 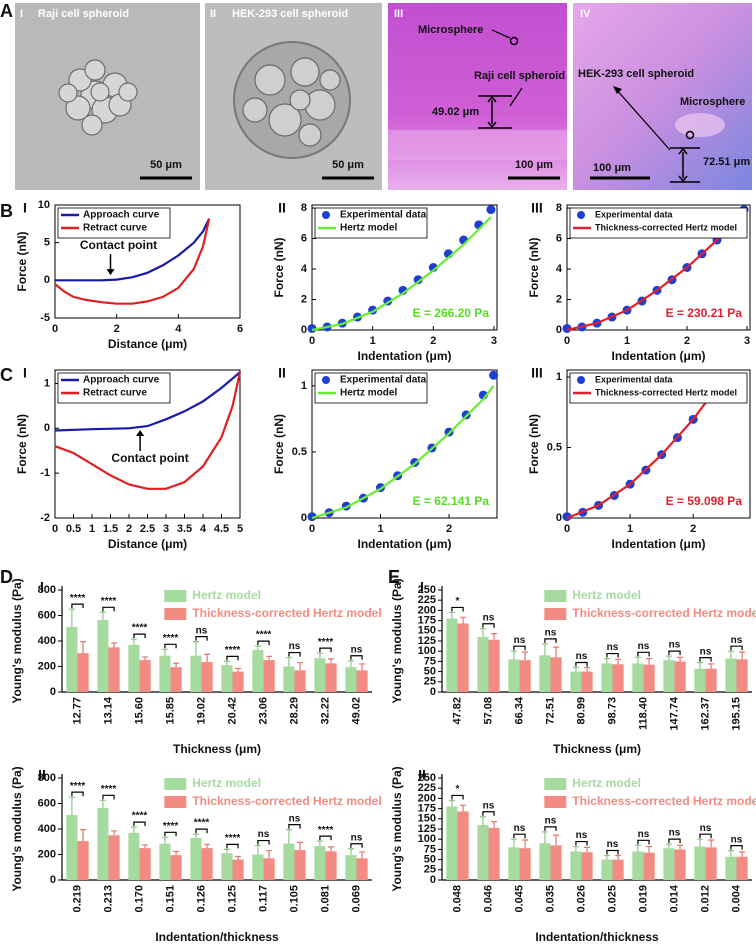 What do you see at coordinates (488, 711) in the screenshot?
I see `x-tick-label: 57.08` at bounding box center [488, 711].